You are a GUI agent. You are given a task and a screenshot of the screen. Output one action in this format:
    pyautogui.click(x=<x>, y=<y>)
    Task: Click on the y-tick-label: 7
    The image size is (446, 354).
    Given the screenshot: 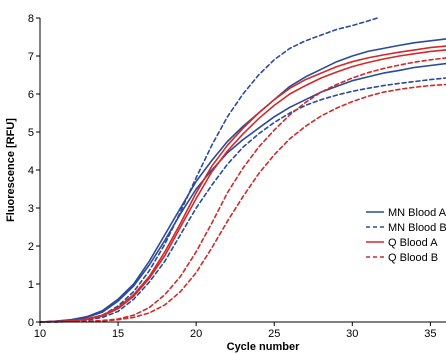 What is the action you would take?
    pyautogui.click(x=31, y=57)
    